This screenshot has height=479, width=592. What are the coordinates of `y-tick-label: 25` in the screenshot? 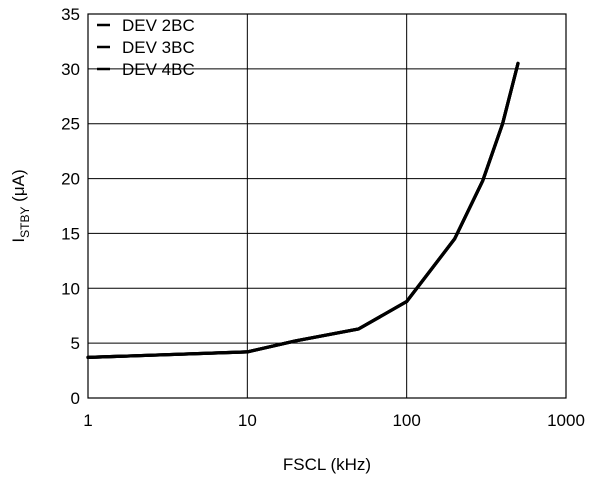 It's located at (70, 124).